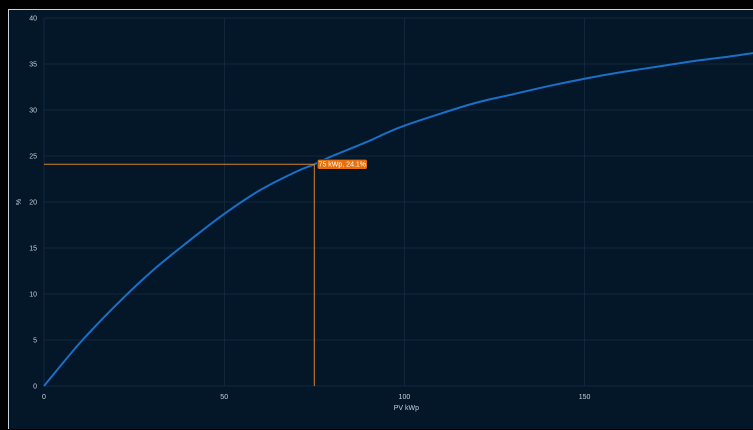  I want to click on y-tick-label: 30, so click(33, 111).